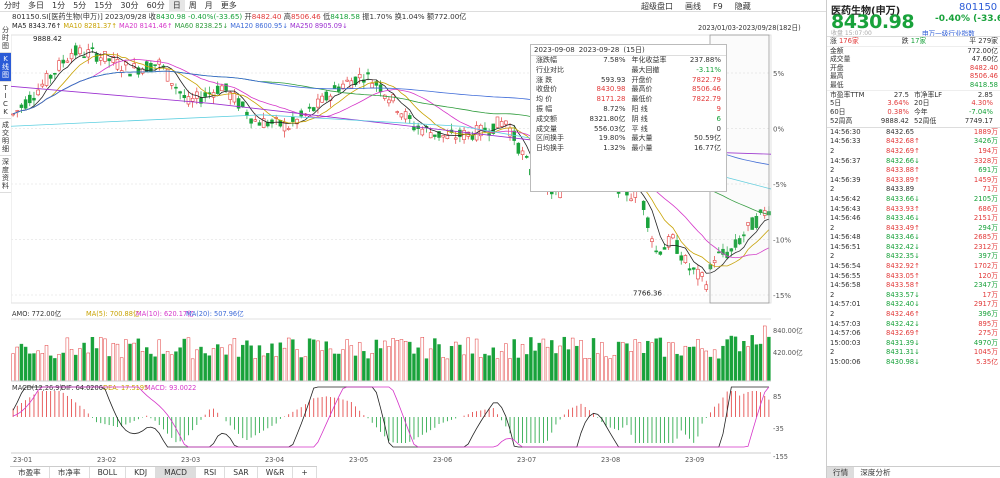 Image resolution: width=1000 pixels, height=478 pixels. I want to click on change-value: -0.40%(-33.65), so click(215, 16).